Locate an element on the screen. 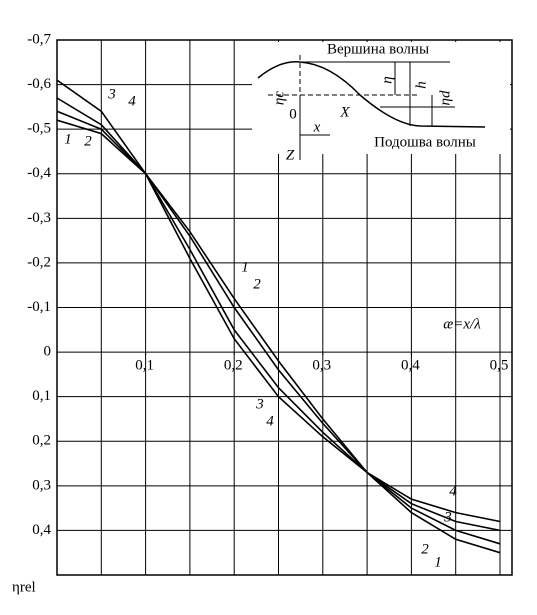 This screenshot has height=615, width=537. y-tick-label: 0,4 is located at coordinates (41, 530).